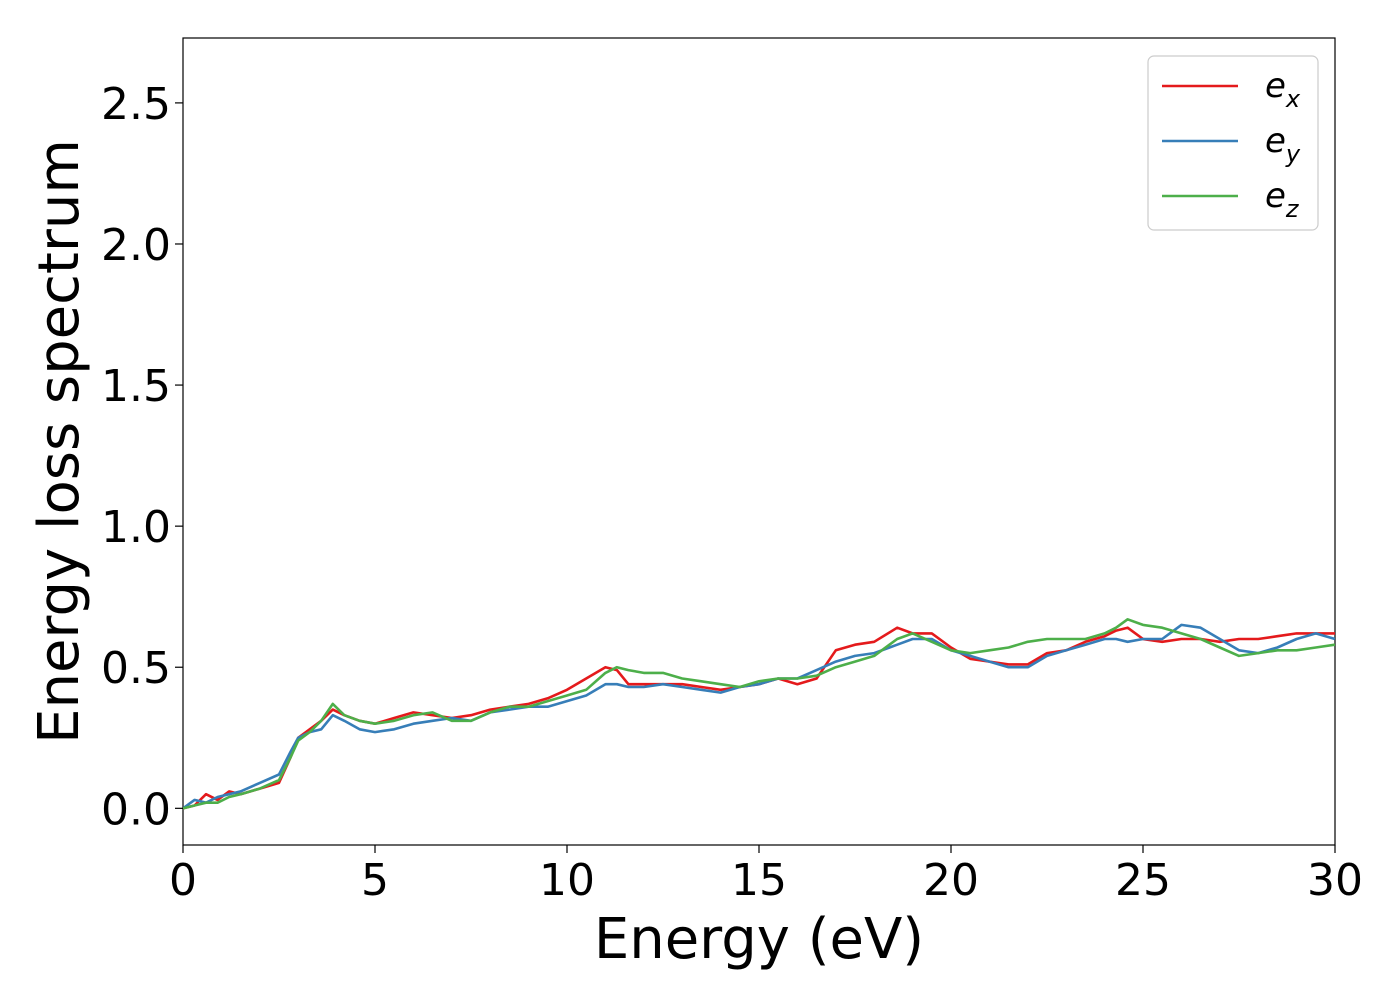  I want to click on x-tick-label: 5, so click(375, 880).